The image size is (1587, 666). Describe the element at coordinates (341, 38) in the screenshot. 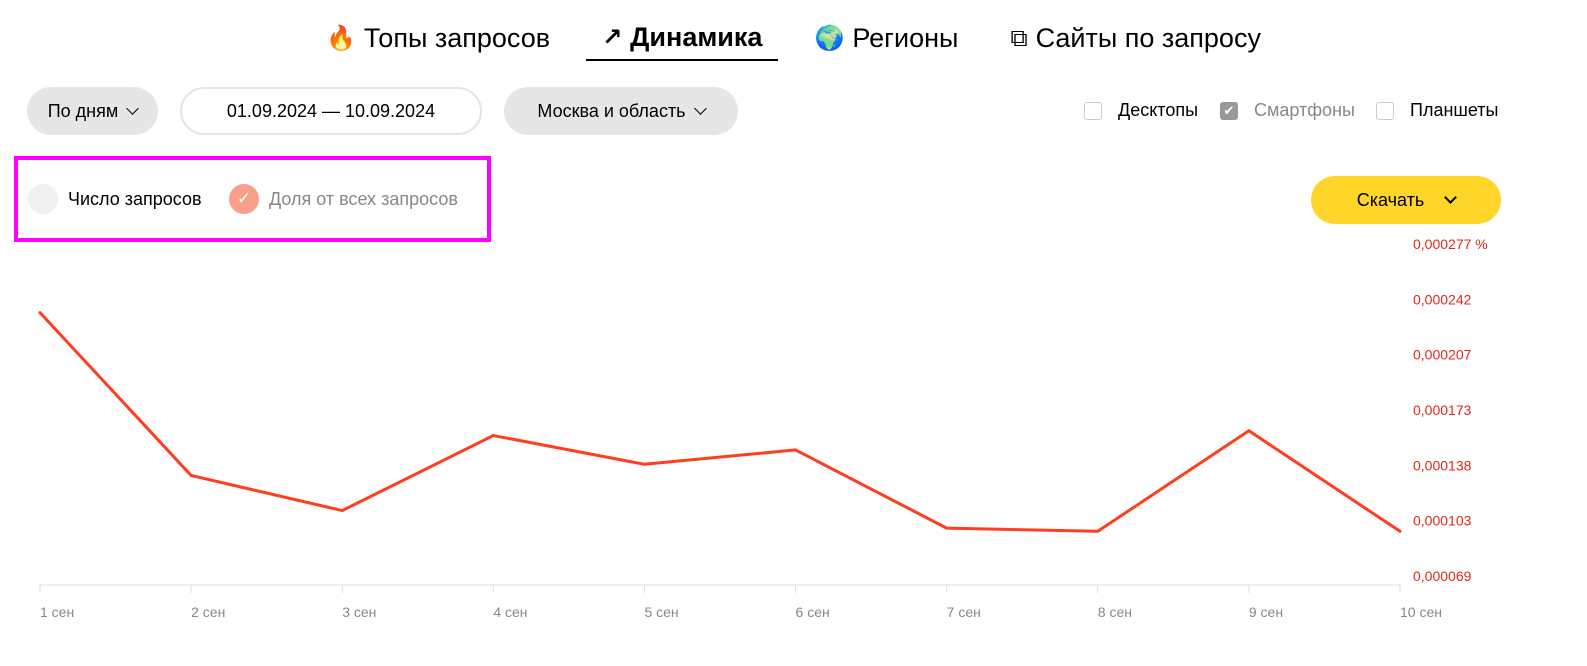

I see `fire-icon: 🔥` at that location.